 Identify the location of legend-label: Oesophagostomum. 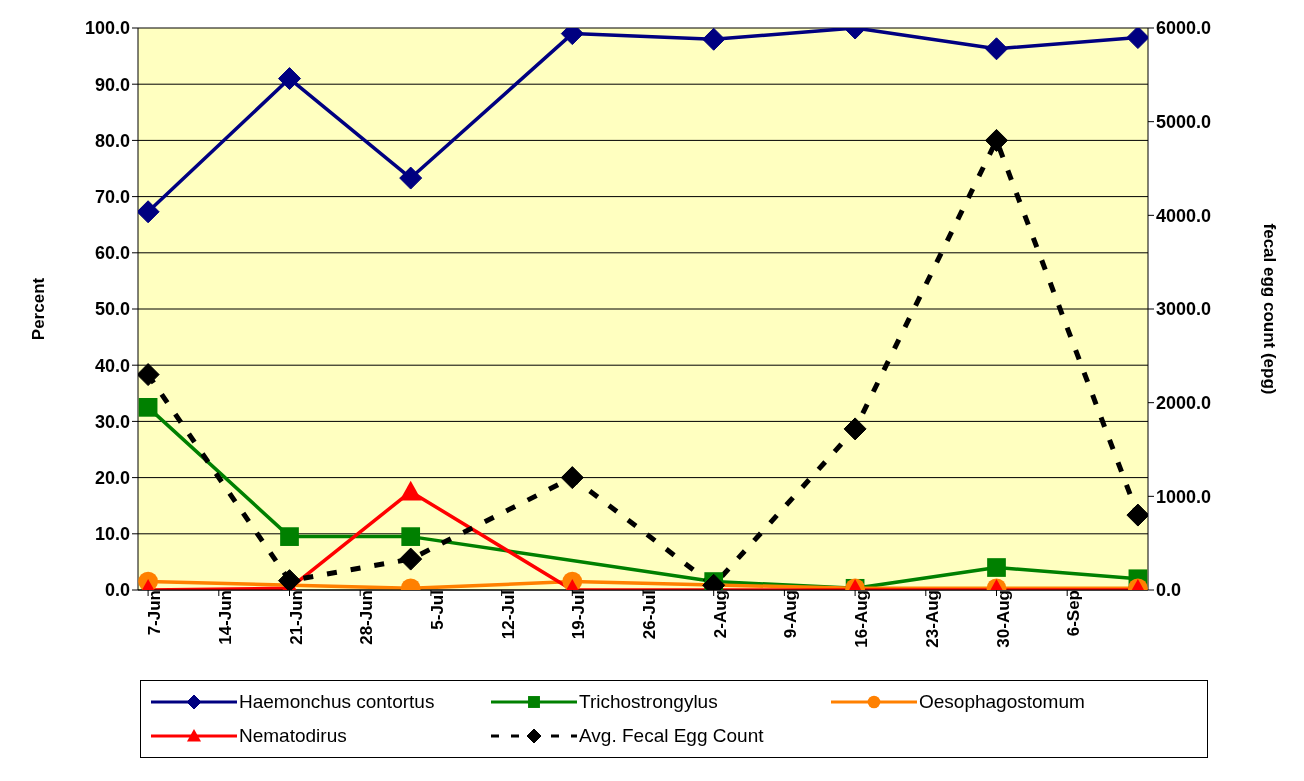
(1002, 702).